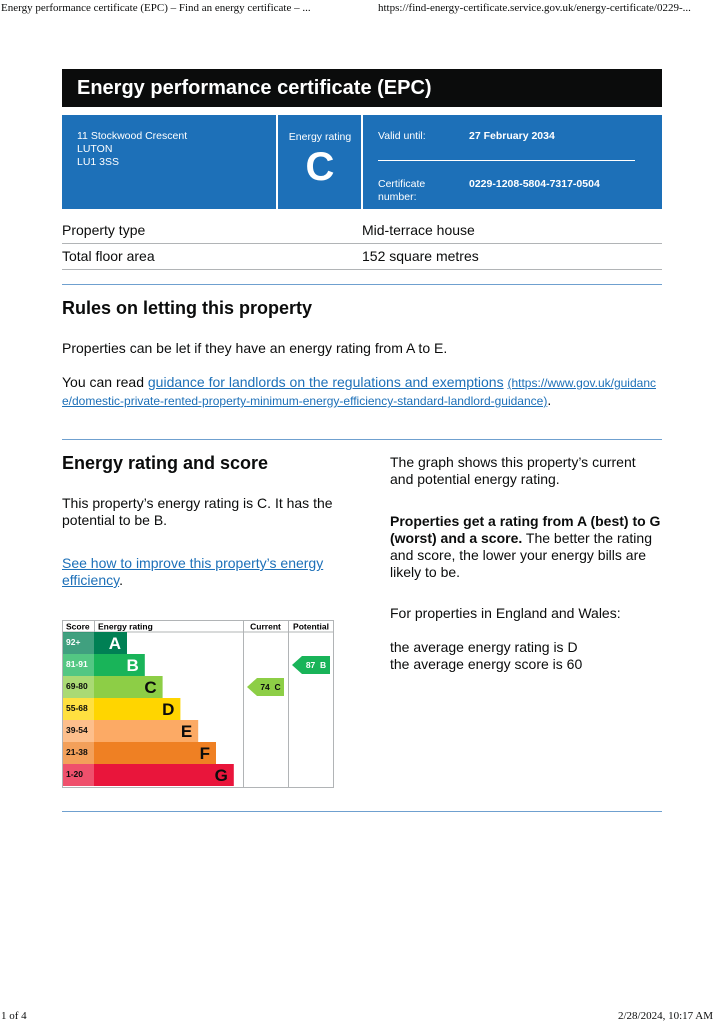 This screenshot has height=1024, width=725. Describe the element at coordinates (105, 382) in the screenshot. I see `text: You can read` at that location.